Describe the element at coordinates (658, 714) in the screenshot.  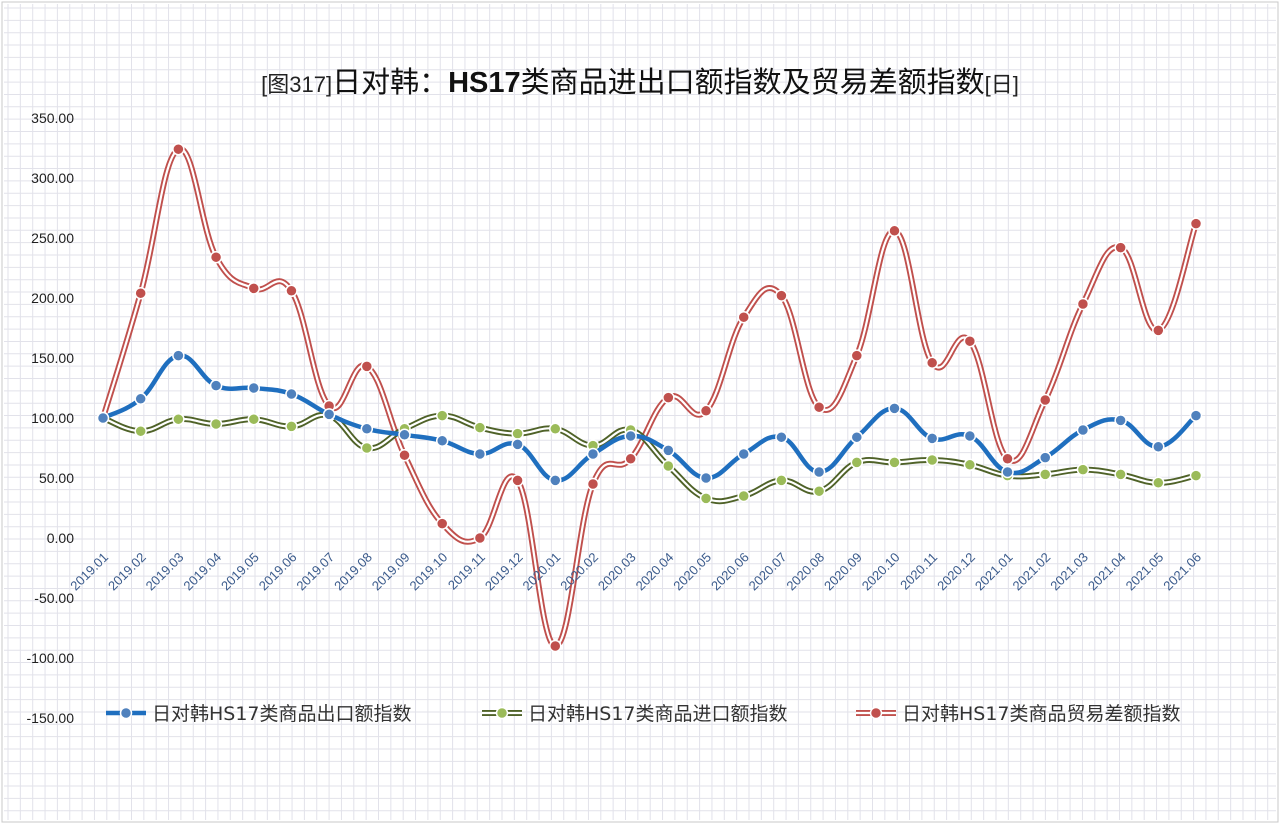
I see `legend-label: 日对韩HS17类商品进口额指数` at that location.